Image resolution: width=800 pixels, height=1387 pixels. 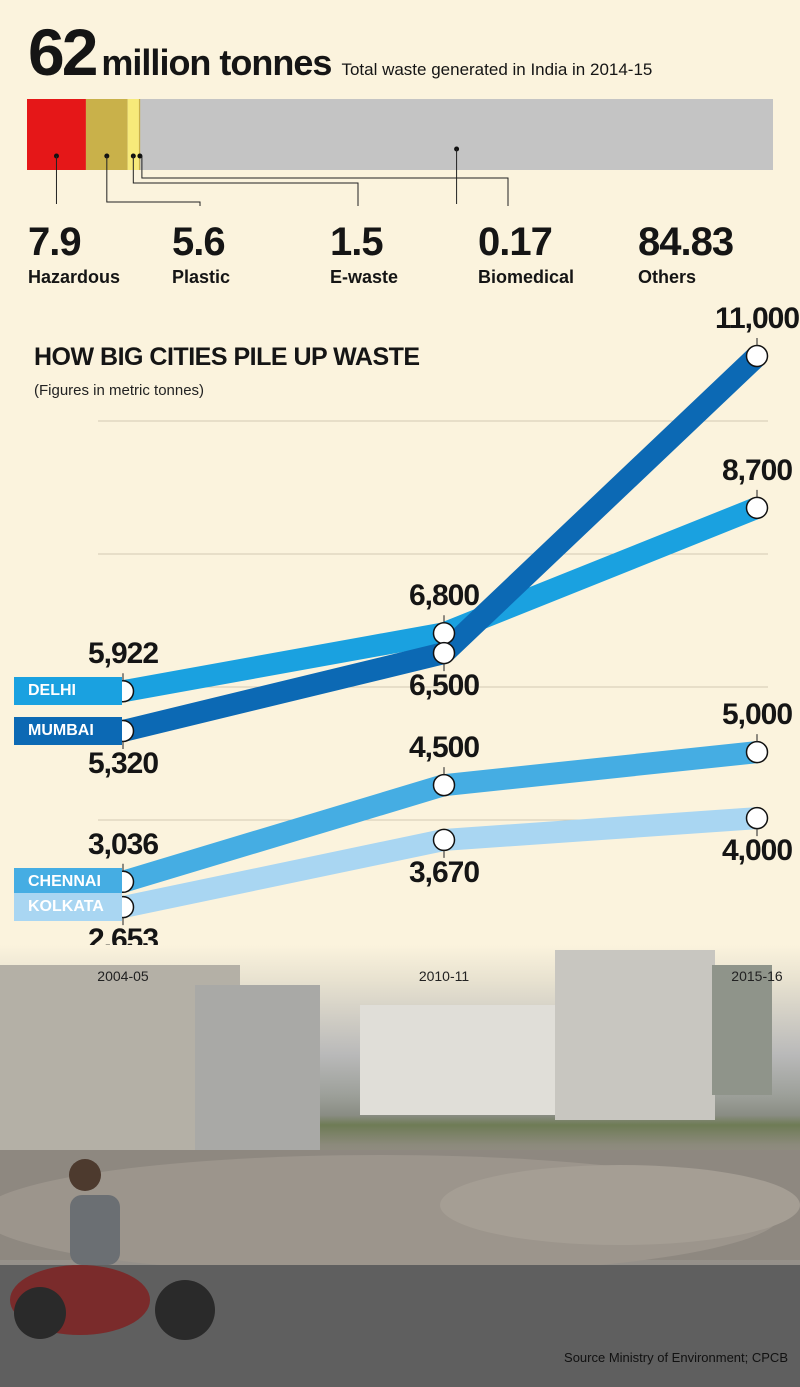 I want to click on chart-subtitle: (Figures in metric tonnes), so click(x=119, y=390).